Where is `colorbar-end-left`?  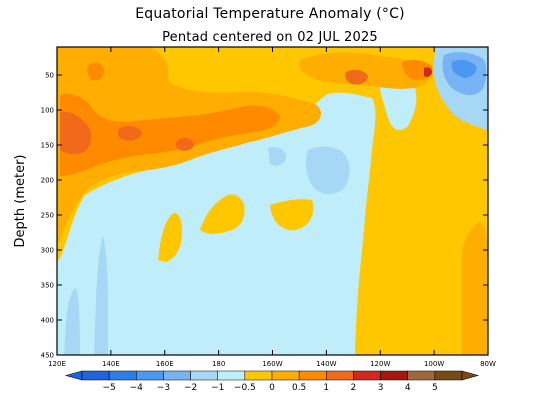
colorbar-end-left is located at coordinates (73, 375).